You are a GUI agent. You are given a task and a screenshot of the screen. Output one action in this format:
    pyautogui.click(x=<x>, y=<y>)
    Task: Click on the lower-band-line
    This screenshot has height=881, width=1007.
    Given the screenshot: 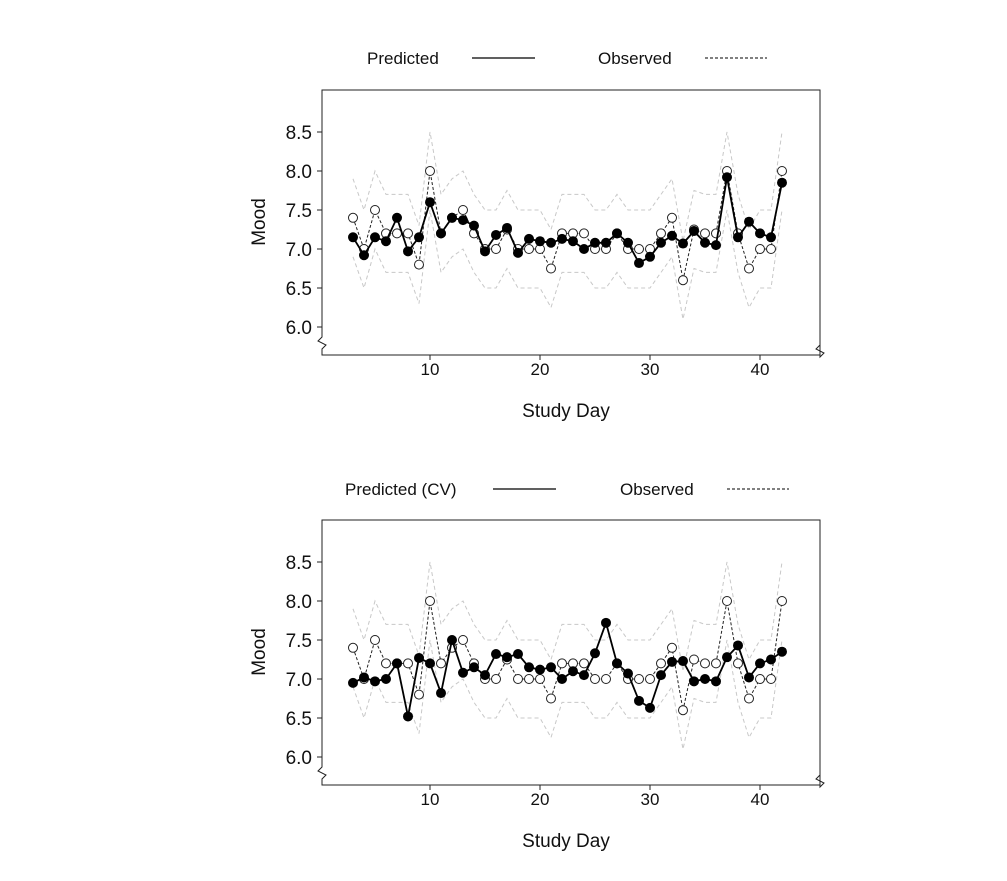 What is the action you would take?
    pyautogui.click(x=567, y=264)
    